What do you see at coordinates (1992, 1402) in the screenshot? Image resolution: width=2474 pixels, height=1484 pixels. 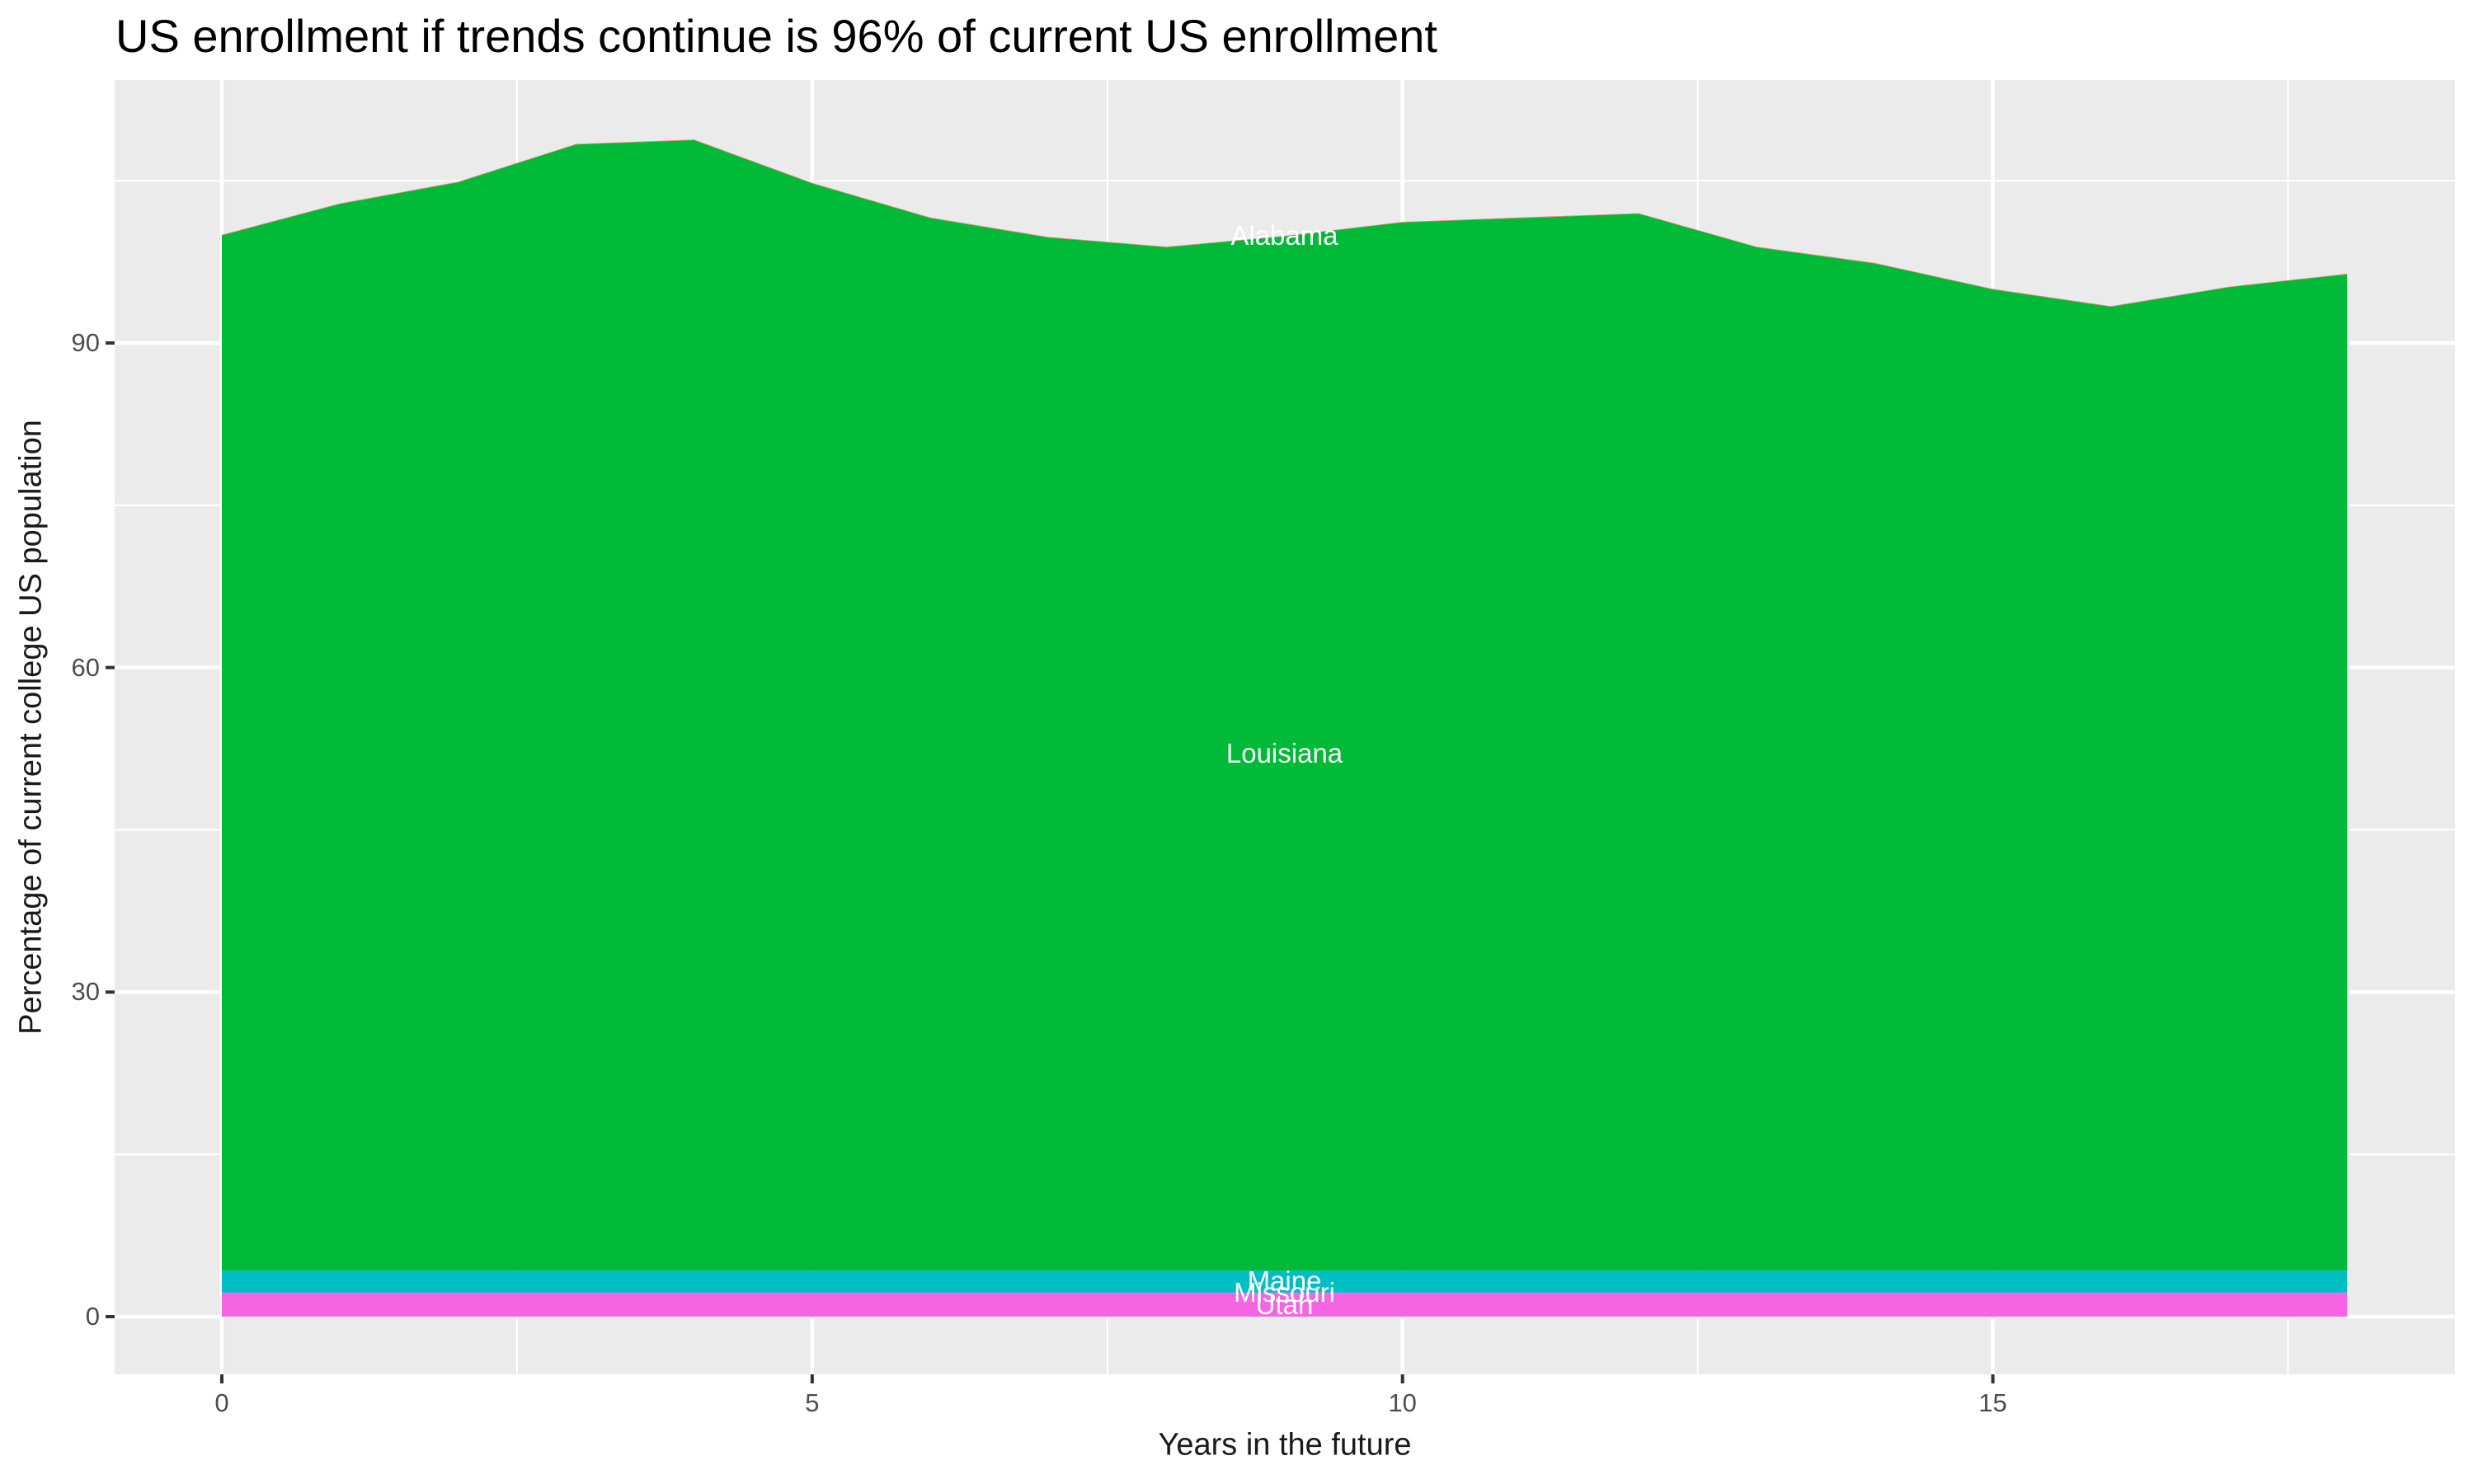 I see `x-tick-label: 15` at bounding box center [1992, 1402].